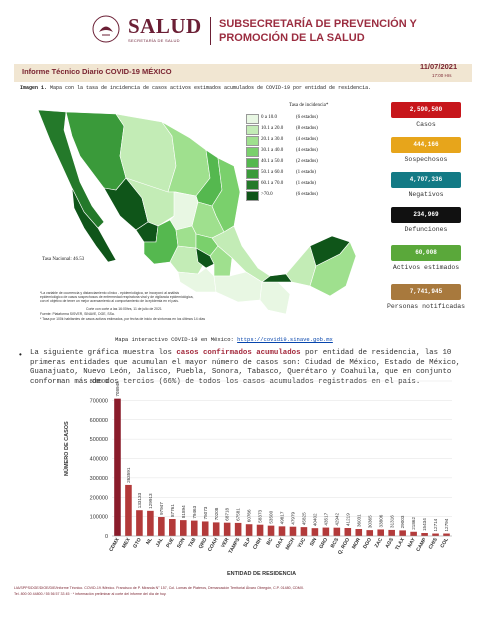  I want to click on x-tick-label: CHIS, so click(434, 543).